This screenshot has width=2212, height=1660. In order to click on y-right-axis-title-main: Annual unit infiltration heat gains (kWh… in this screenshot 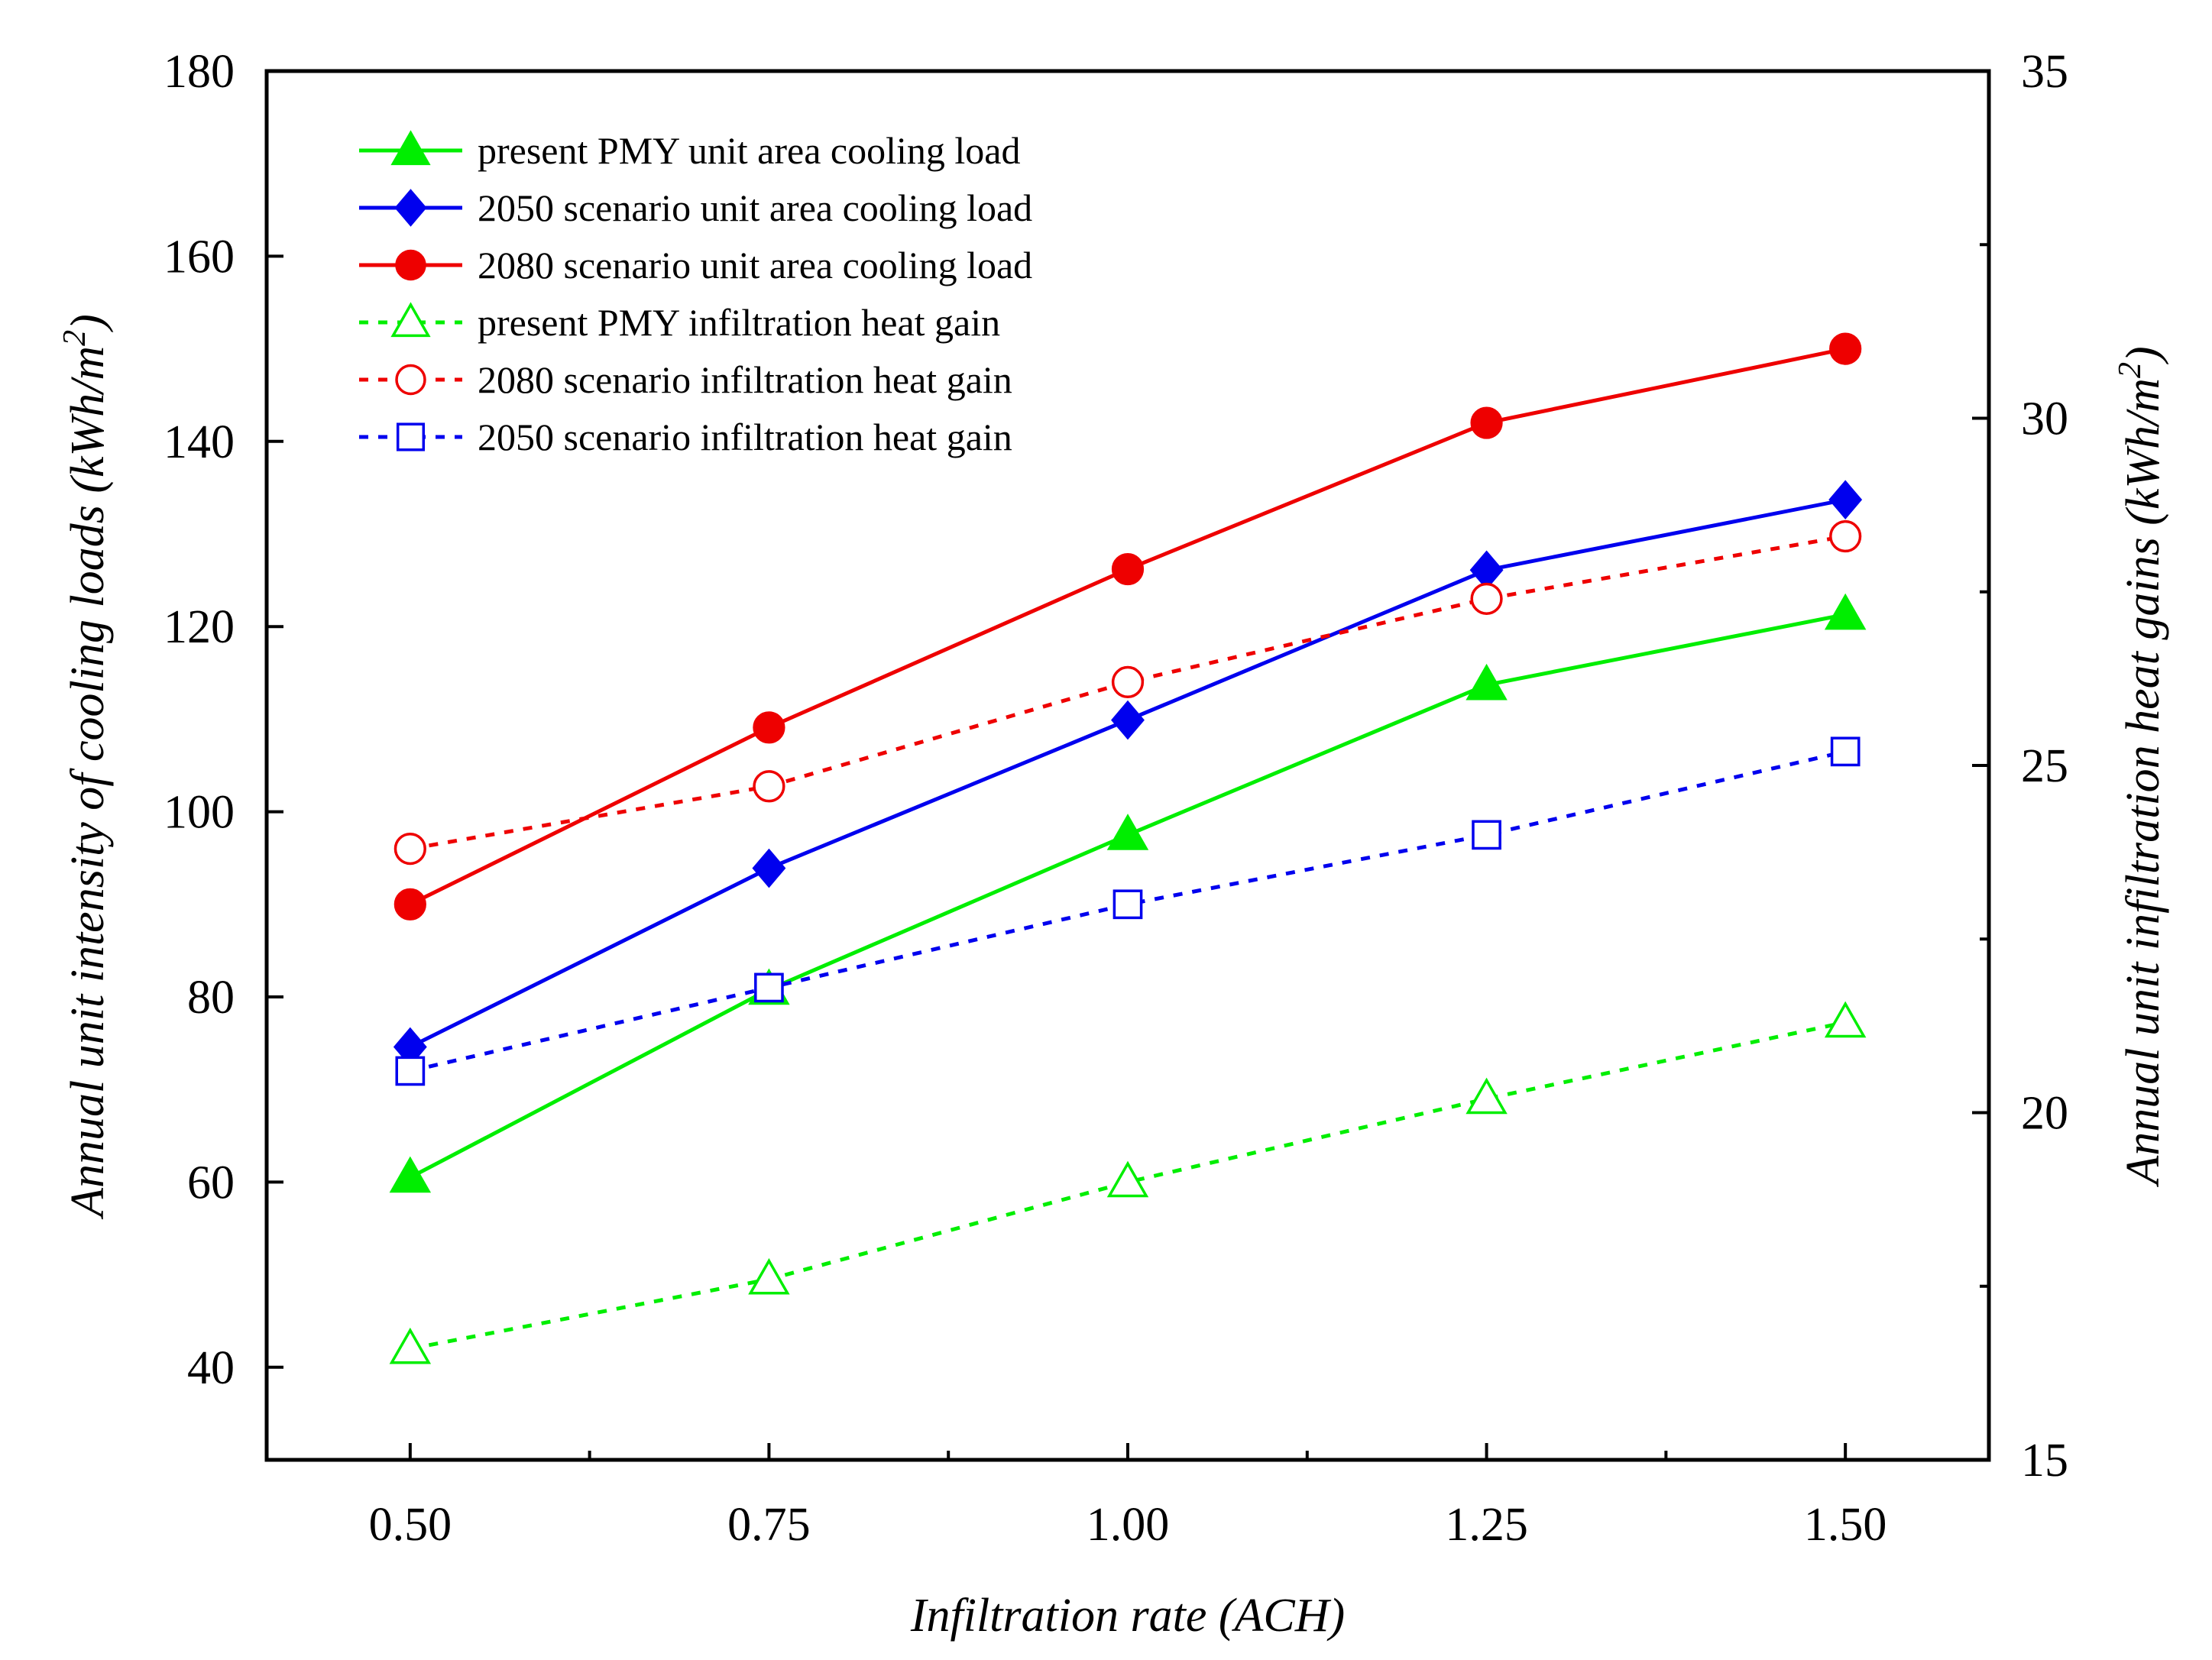, I will do `click(2143, 783)`.